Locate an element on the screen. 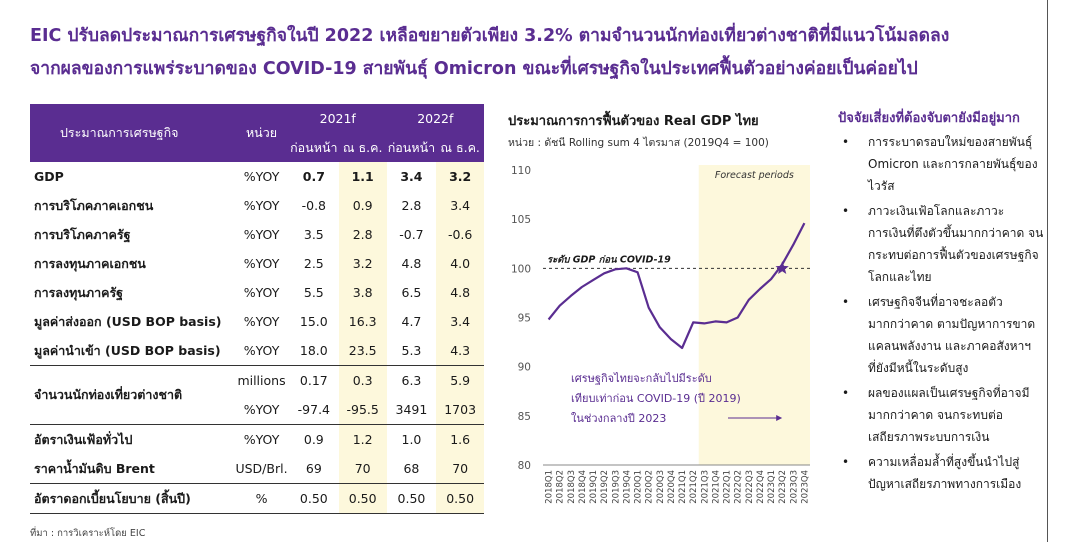 Image resolution: width=1066 pixels, height=542 pixels. y-tick-label: 85 is located at coordinates (524, 417).